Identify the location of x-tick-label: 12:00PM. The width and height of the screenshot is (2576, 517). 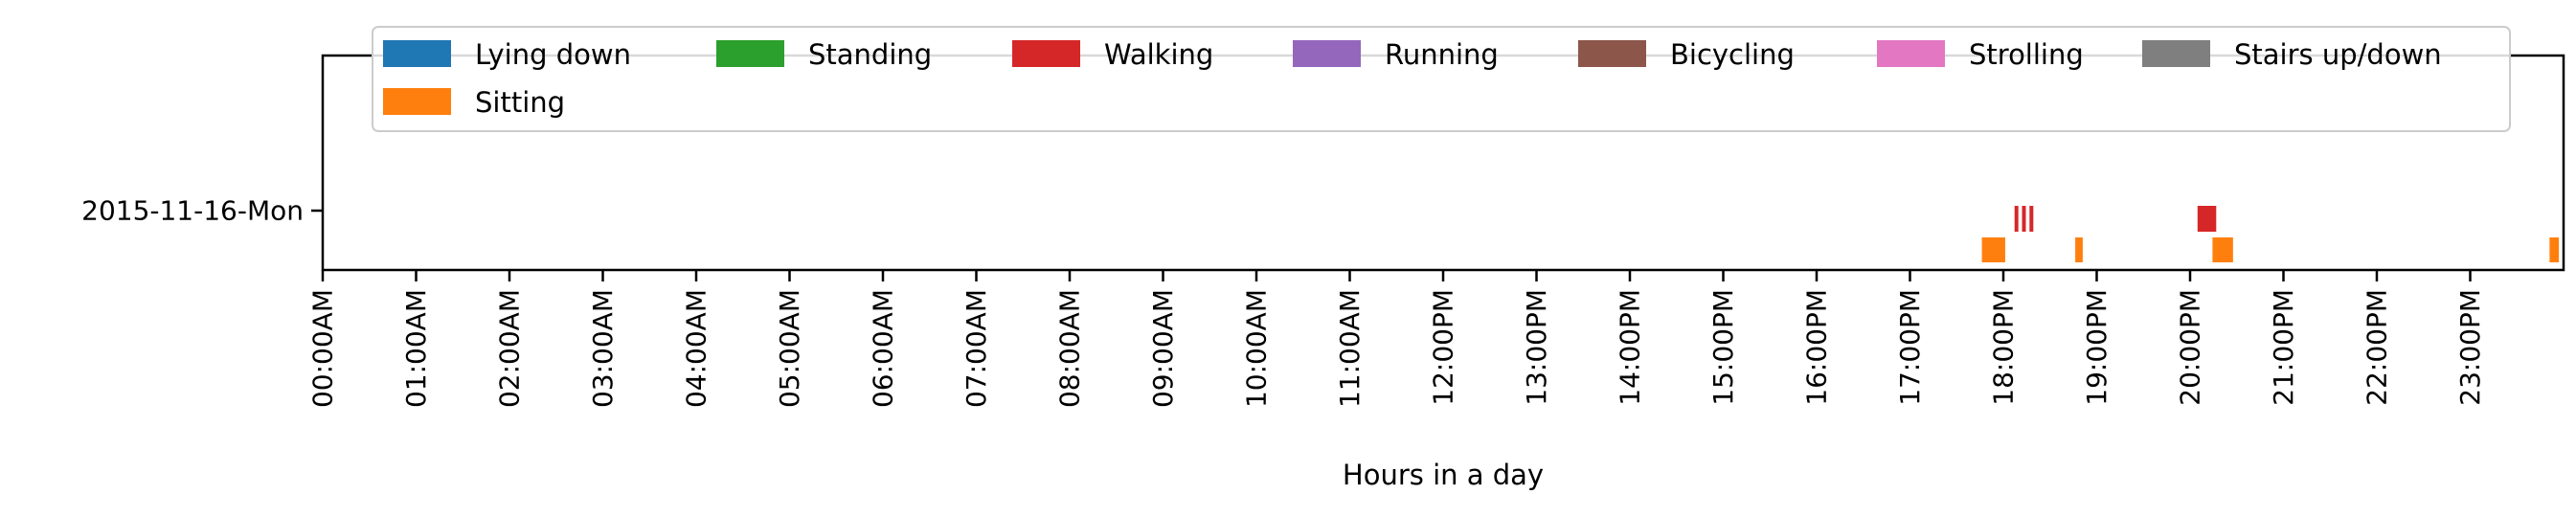
(1443, 347).